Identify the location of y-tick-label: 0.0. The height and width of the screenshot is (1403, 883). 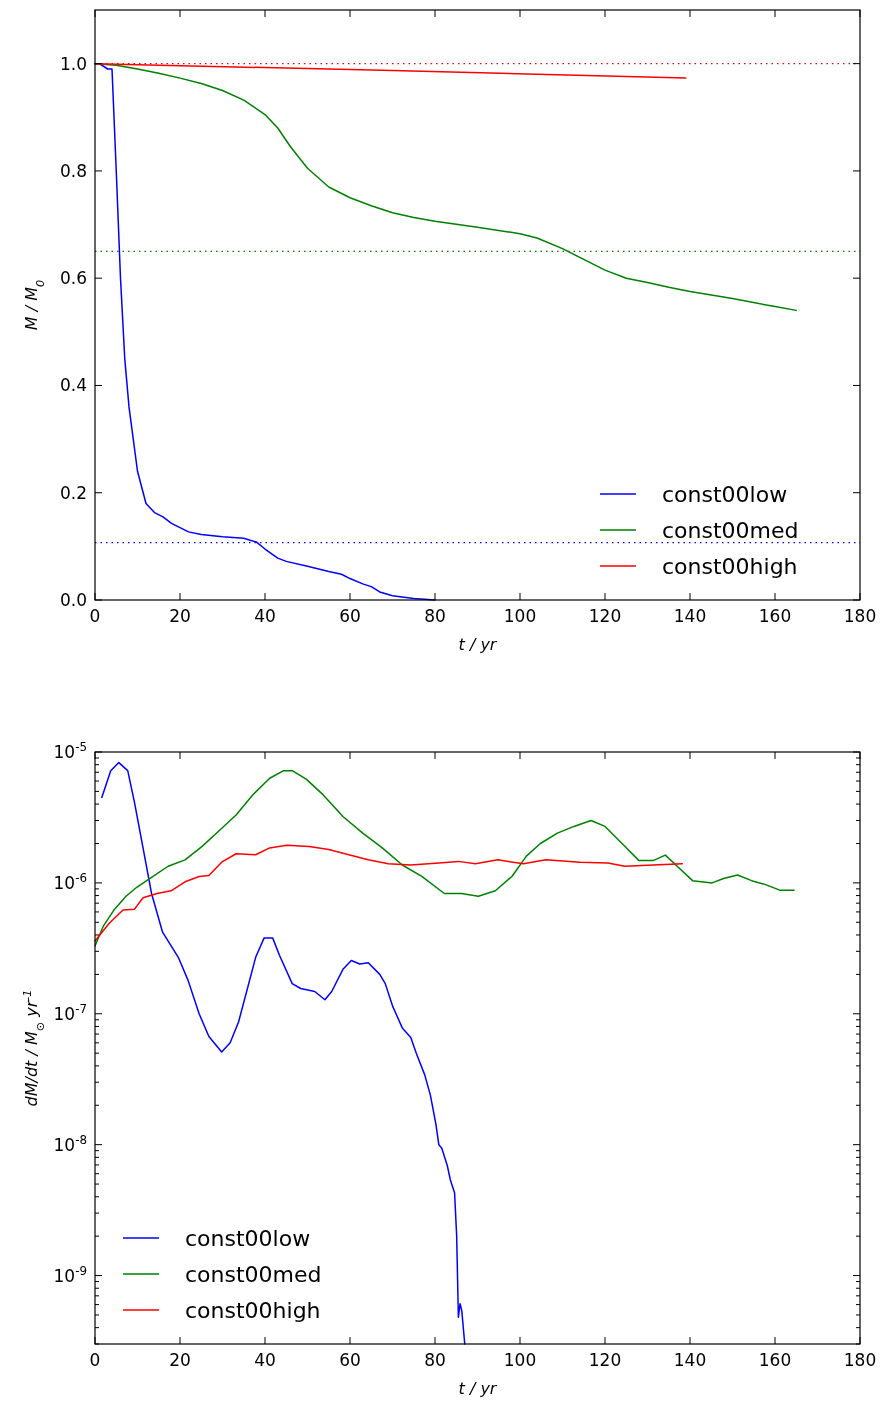
(73, 600).